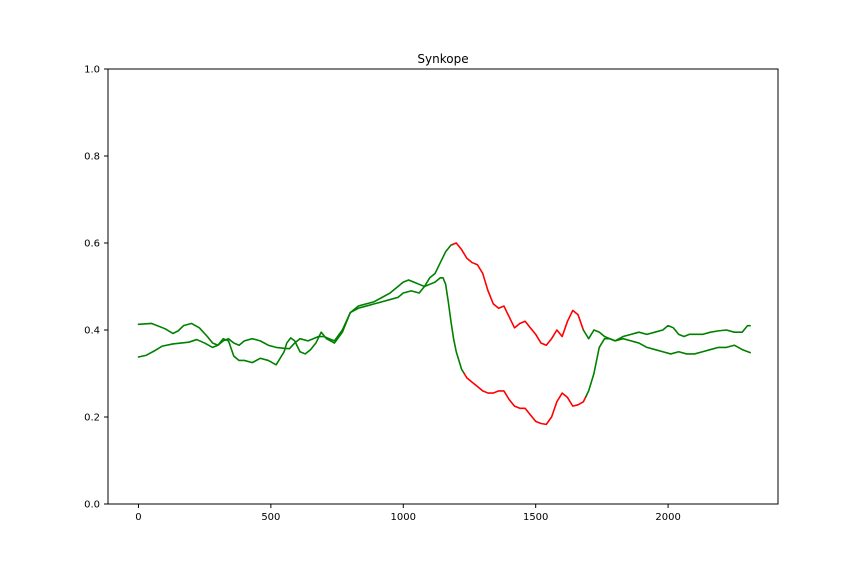 The height and width of the screenshot is (576, 864). What do you see at coordinates (92, 331) in the screenshot?
I see `y-tick-label: 0.4` at bounding box center [92, 331].